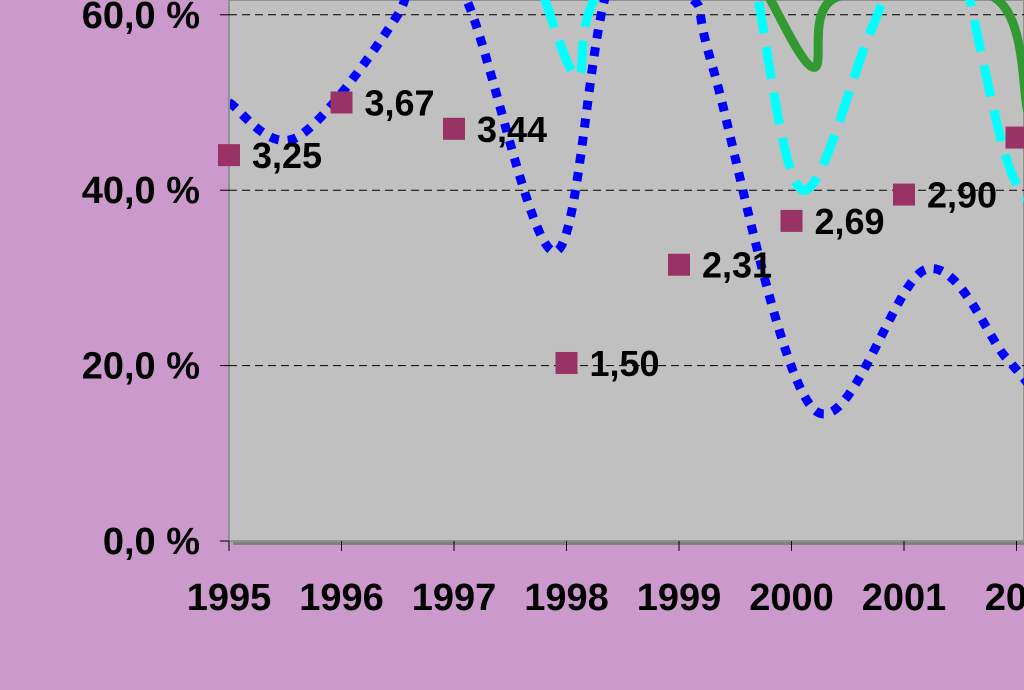 The width and height of the screenshot is (1024, 690). I want to click on x-tick-label: 2000, so click(791, 598).